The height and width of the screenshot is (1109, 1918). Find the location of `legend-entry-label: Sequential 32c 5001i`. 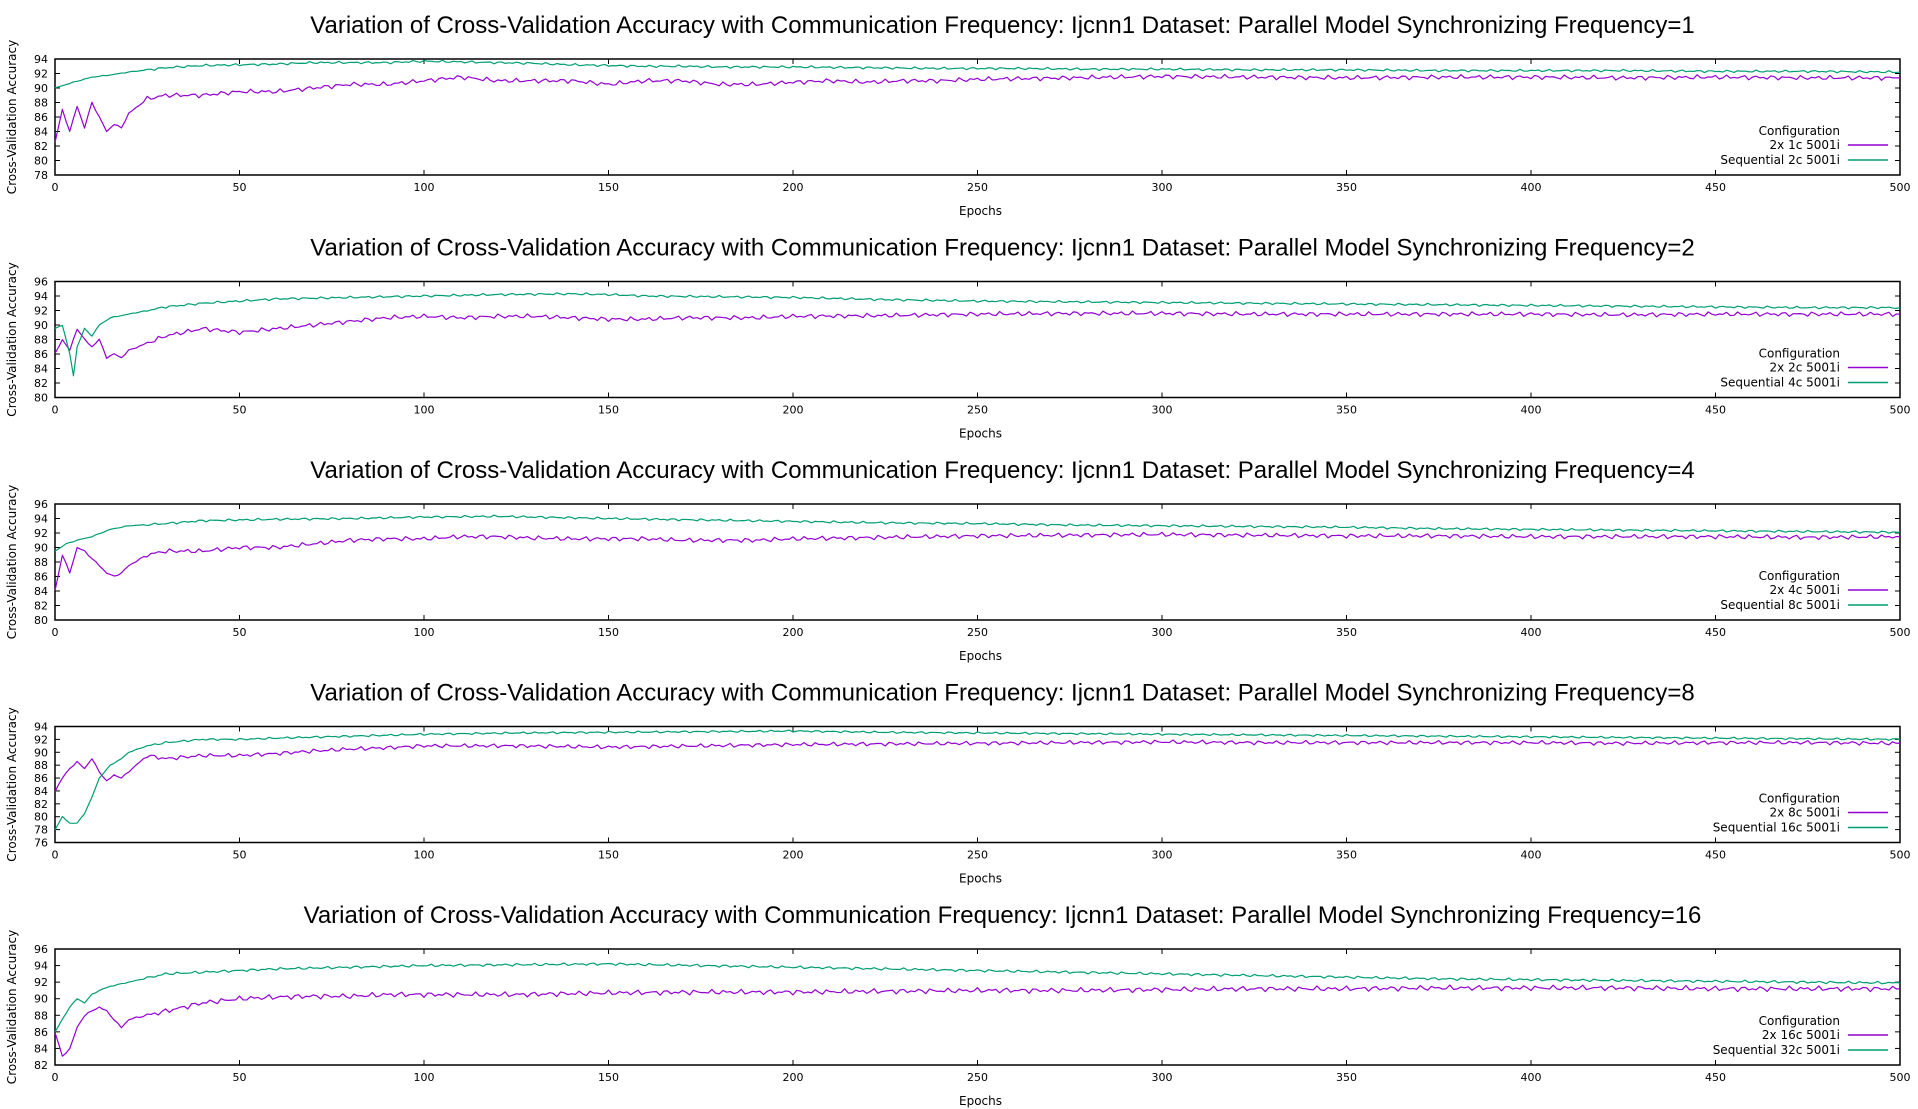

legend-entry-label: Sequential 32c 5001i is located at coordinates (1776, 1050).